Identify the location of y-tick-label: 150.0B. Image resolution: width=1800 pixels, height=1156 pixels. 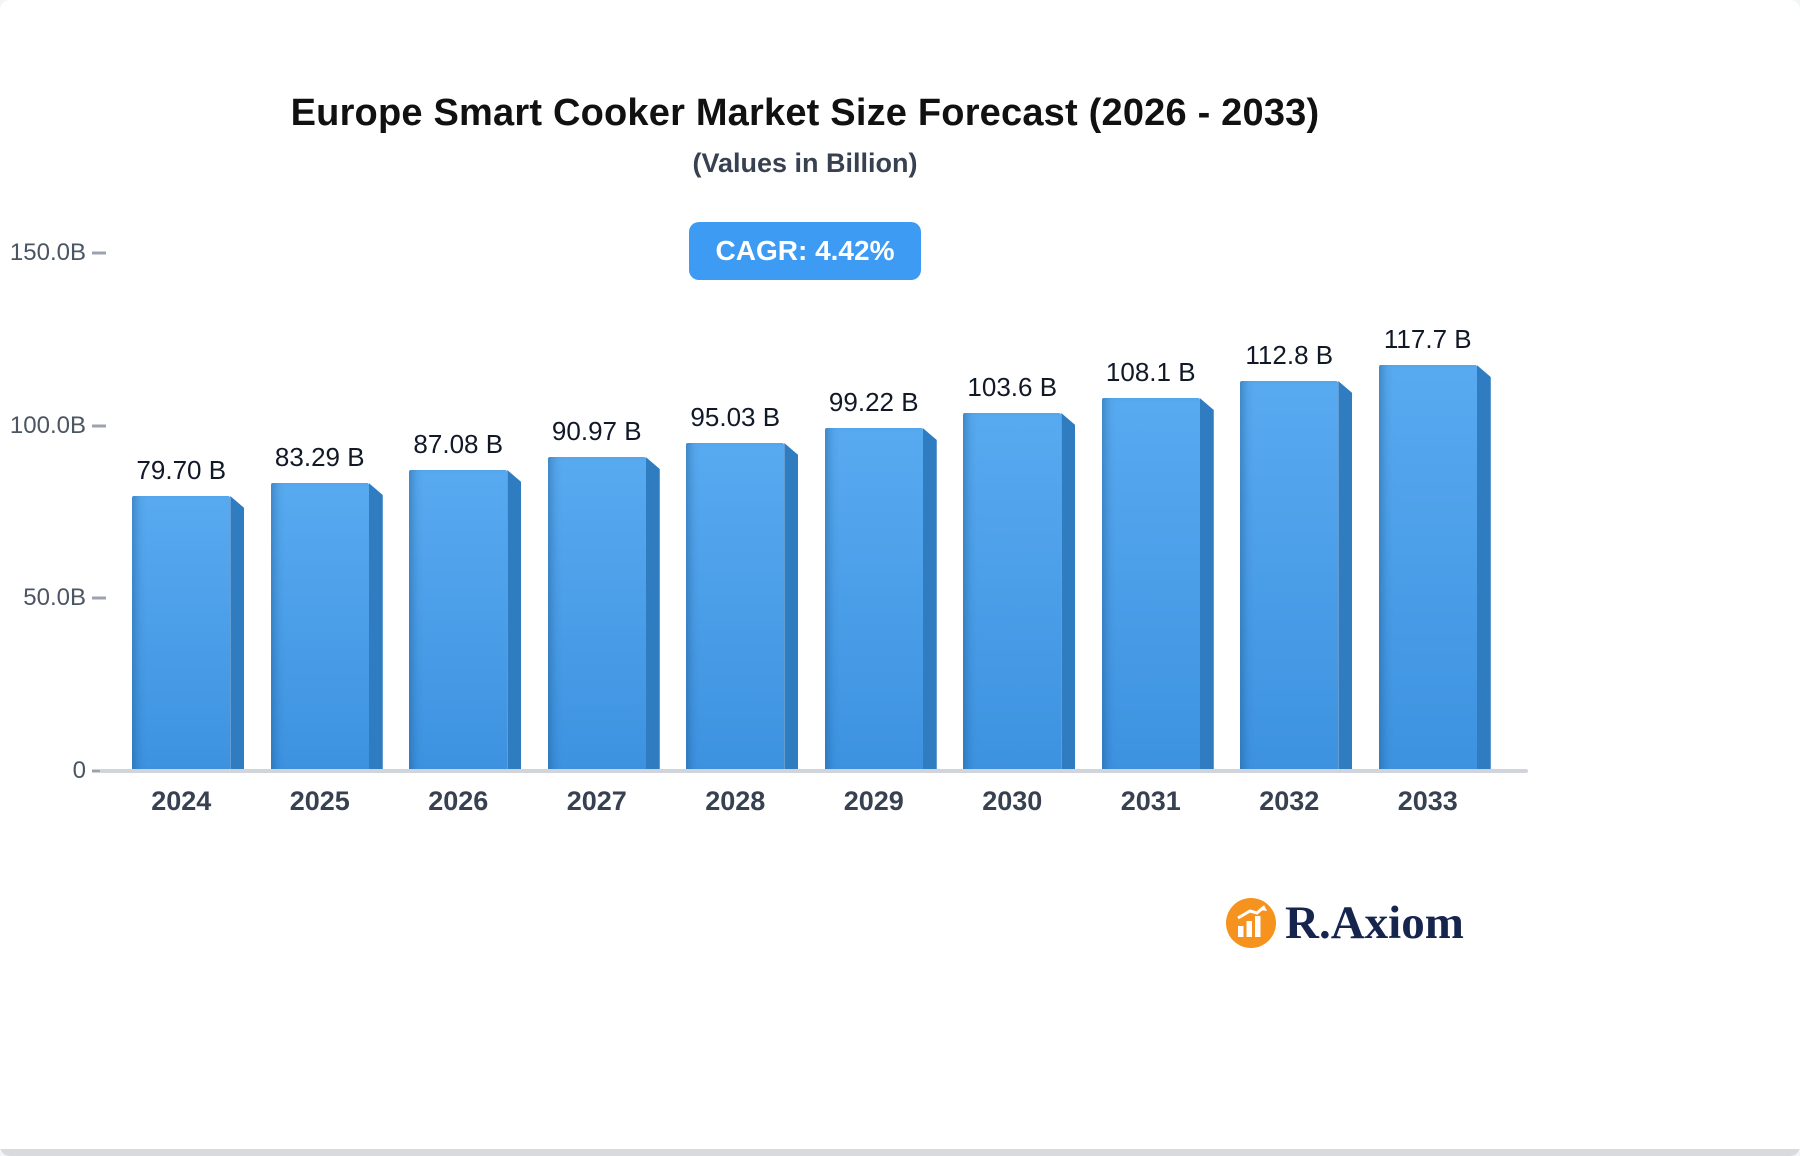
(47, 252).